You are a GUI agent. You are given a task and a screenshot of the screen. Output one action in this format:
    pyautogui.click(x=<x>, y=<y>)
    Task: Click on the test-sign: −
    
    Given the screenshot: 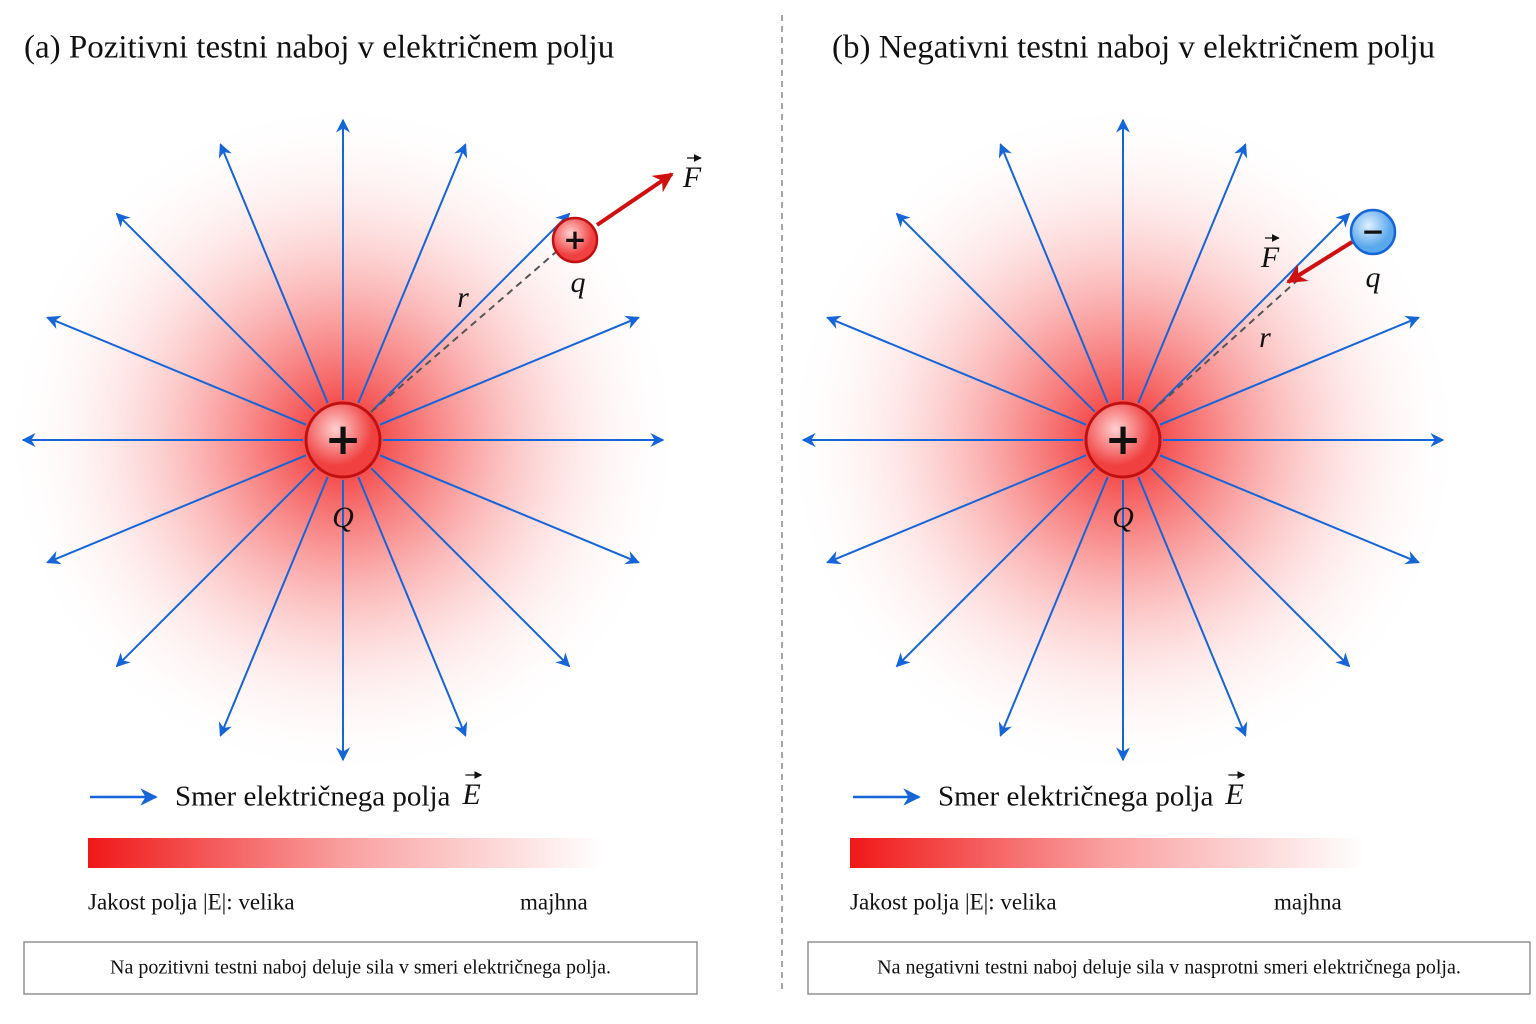 What is the action you would take?
    pyautogui.click(x=1372, y=231)
    